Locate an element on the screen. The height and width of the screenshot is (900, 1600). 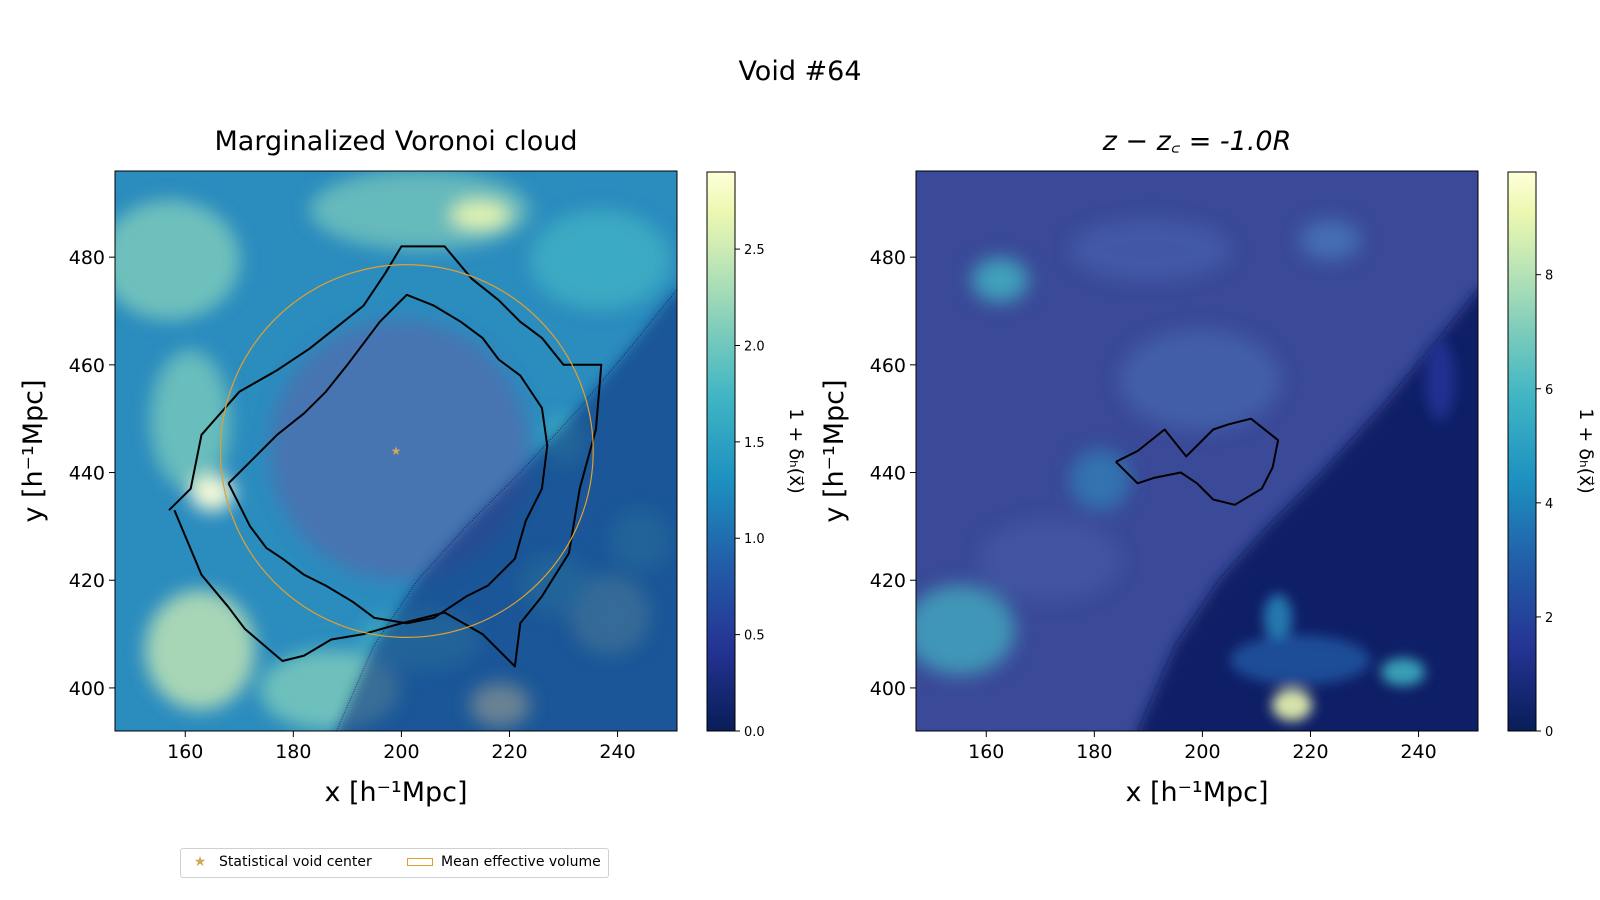
left-colorbar is located at coordinates (721, 451).